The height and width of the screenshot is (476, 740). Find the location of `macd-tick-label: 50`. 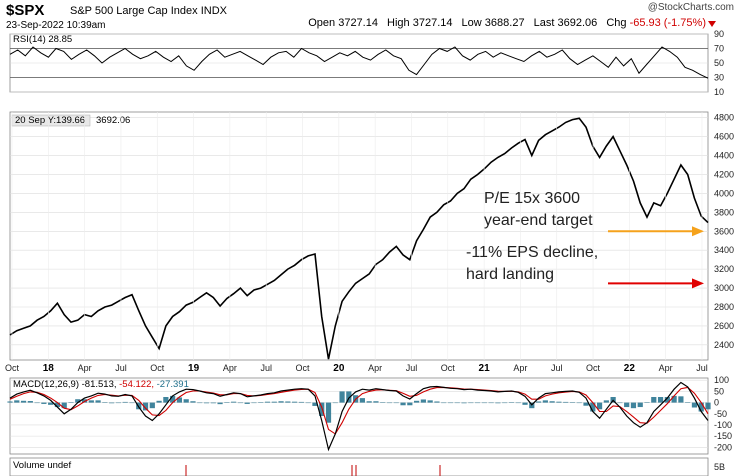

macd-tick-label: 50 is located at coordinates (719, 391).